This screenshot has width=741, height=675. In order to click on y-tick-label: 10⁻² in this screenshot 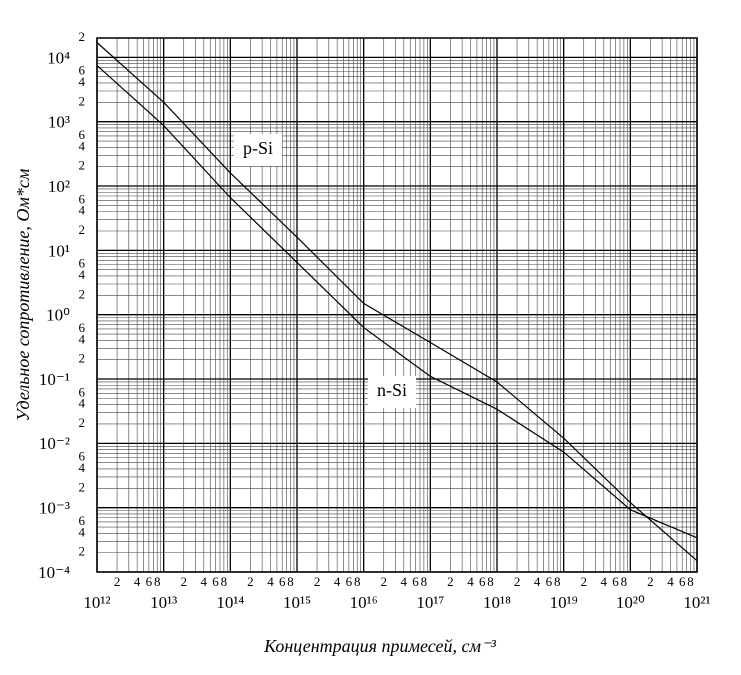, I will do `click(54, 443)`.